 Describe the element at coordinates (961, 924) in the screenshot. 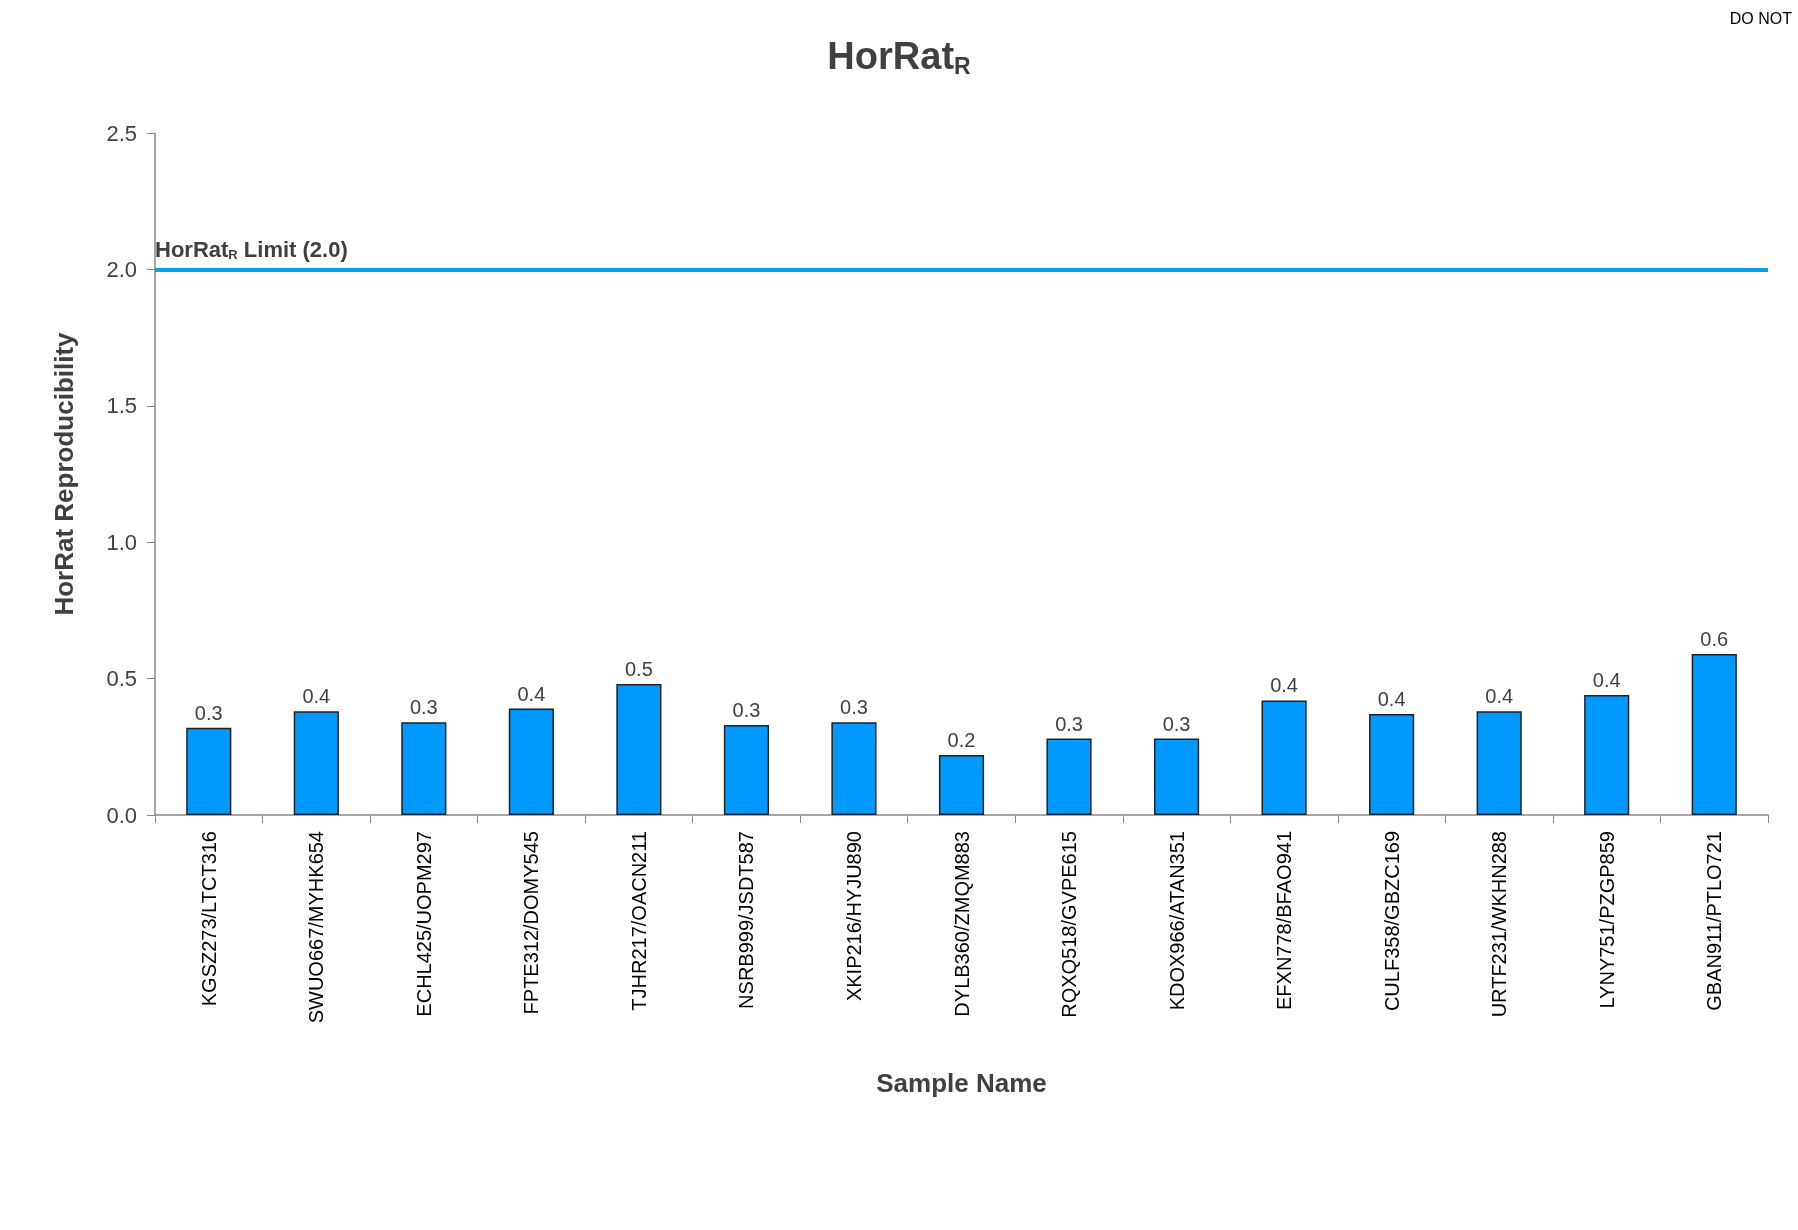

I see `x-tick-label: DYLB360/ZMQM883` at that location.